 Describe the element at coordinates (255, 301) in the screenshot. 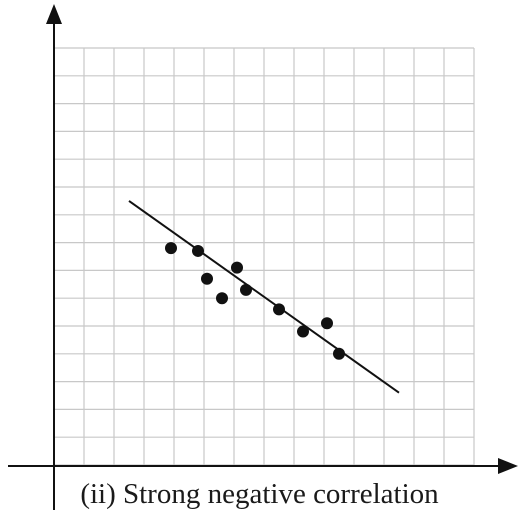

I see `data-points` at that location.